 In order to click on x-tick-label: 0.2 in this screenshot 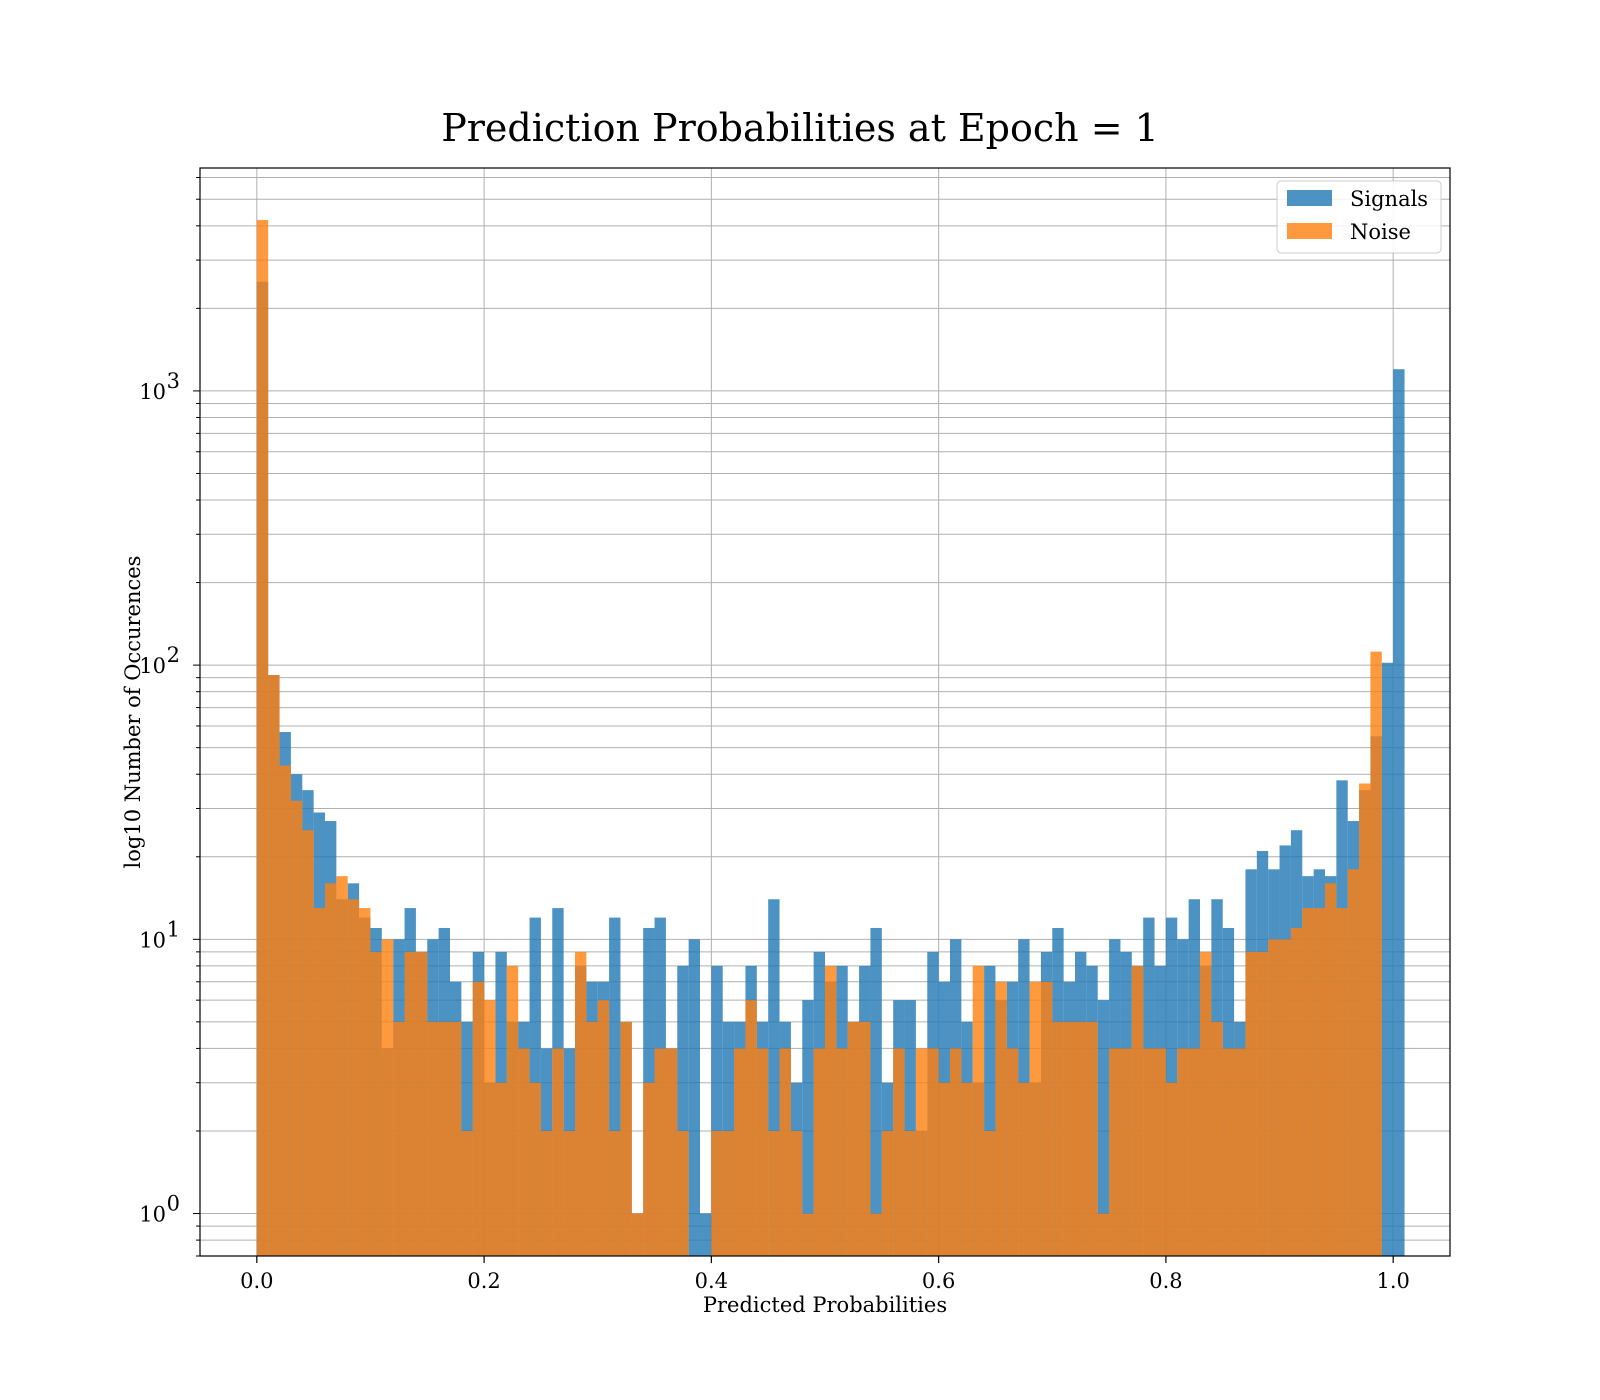, I will do `click(483, 1281)`.